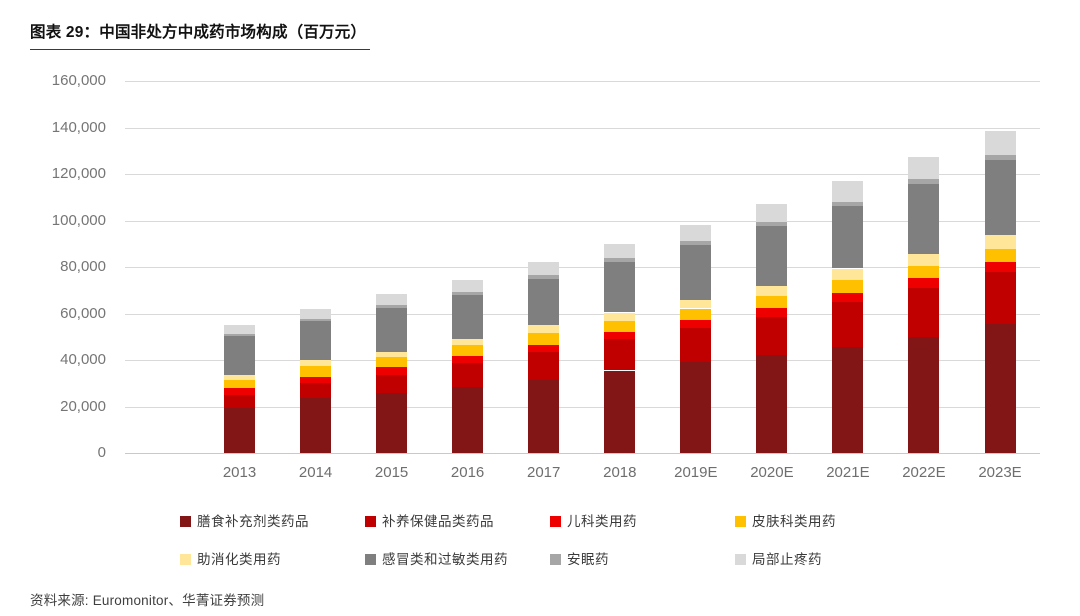 The height and width of the screenshot is (616, 1080). What do you see at coordinates (544, 472) in the screenshot?
I see `x-axis-label-2017: 2017` at bounding box center [544, 472].